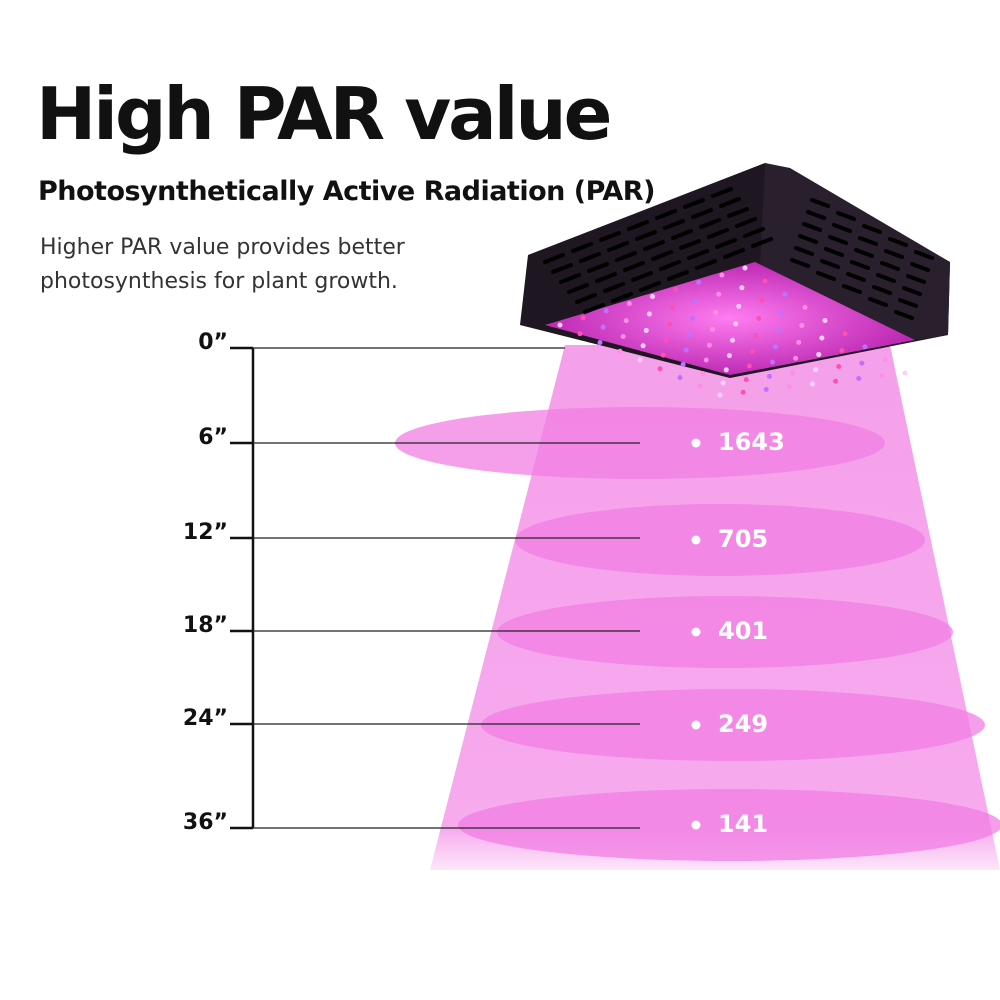 This screenshot has height=1000, width=1000. Describe the element at coordinates (205, 532) in the screenshot. I see `distance-label: 12”` at that location.